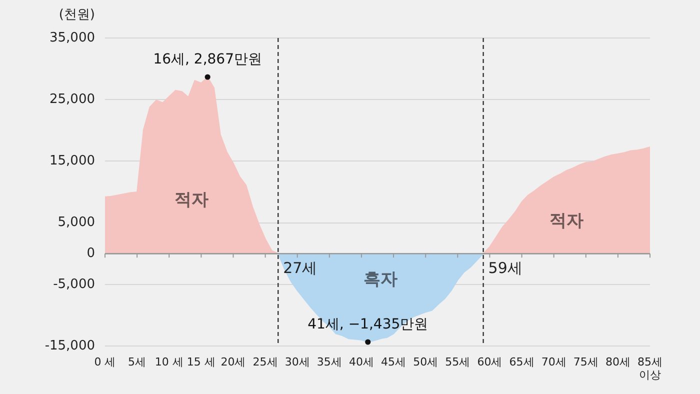 The image size is (700, 394). Describe the element at coordinates (69, 346) in the screenshot. I see `y-tick-label: -15,000` at that location.